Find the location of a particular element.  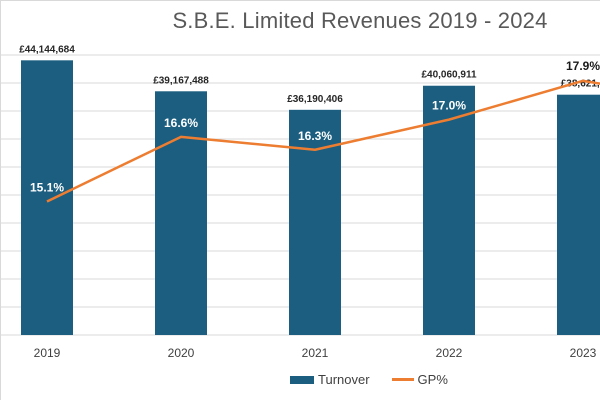

x-tick-label: 2023 is located at coordinates (583, 353).